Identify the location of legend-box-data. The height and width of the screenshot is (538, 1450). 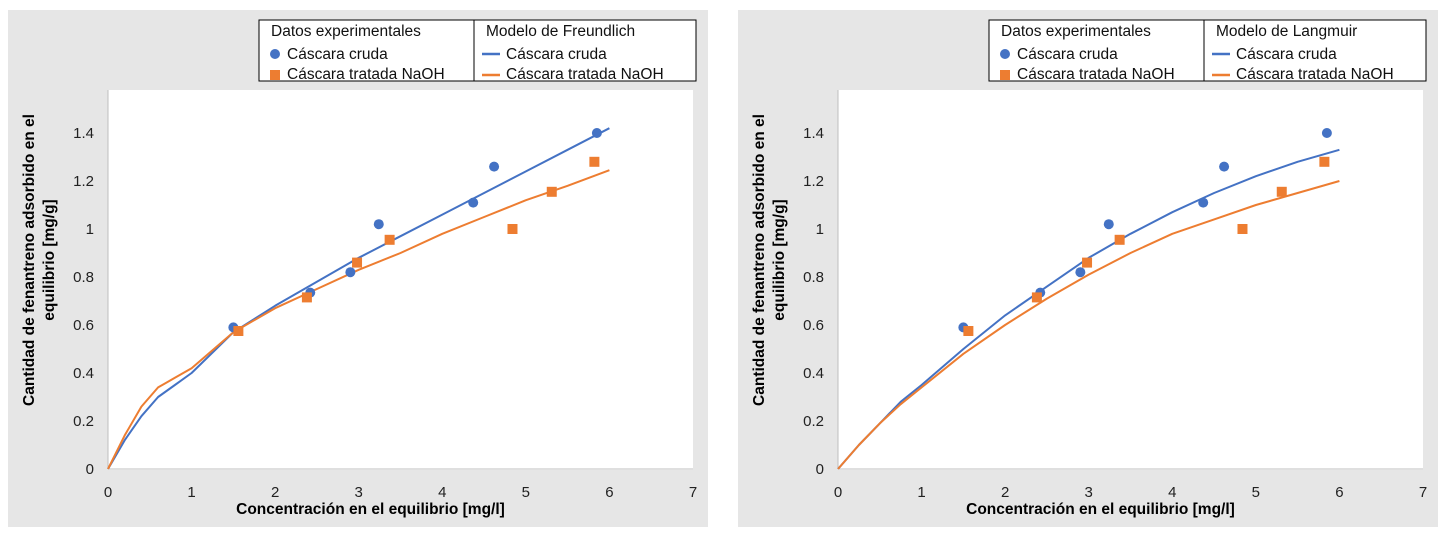
(366, 50).